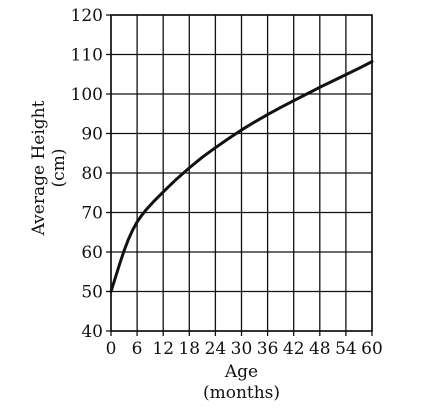 The image size is (435, 413). What do you see at coordinates (39, 168) in the screenshot?
I see `y-axis-label: Average Height` at bounding box center [39, 168].